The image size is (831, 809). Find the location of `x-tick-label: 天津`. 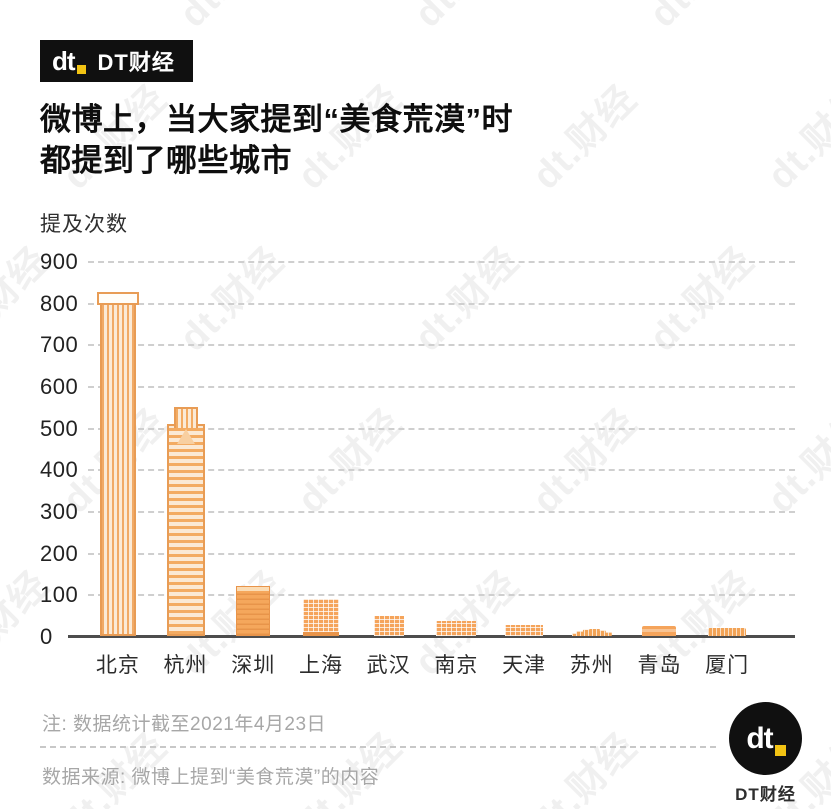

x-tick-label: 天津 is located at coordinates (524, 665).